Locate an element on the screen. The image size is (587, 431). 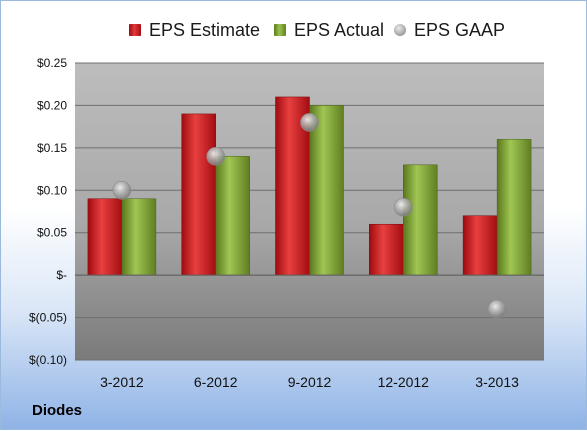
y-tick-label: $0.25 is located at coordinates (52, 63).